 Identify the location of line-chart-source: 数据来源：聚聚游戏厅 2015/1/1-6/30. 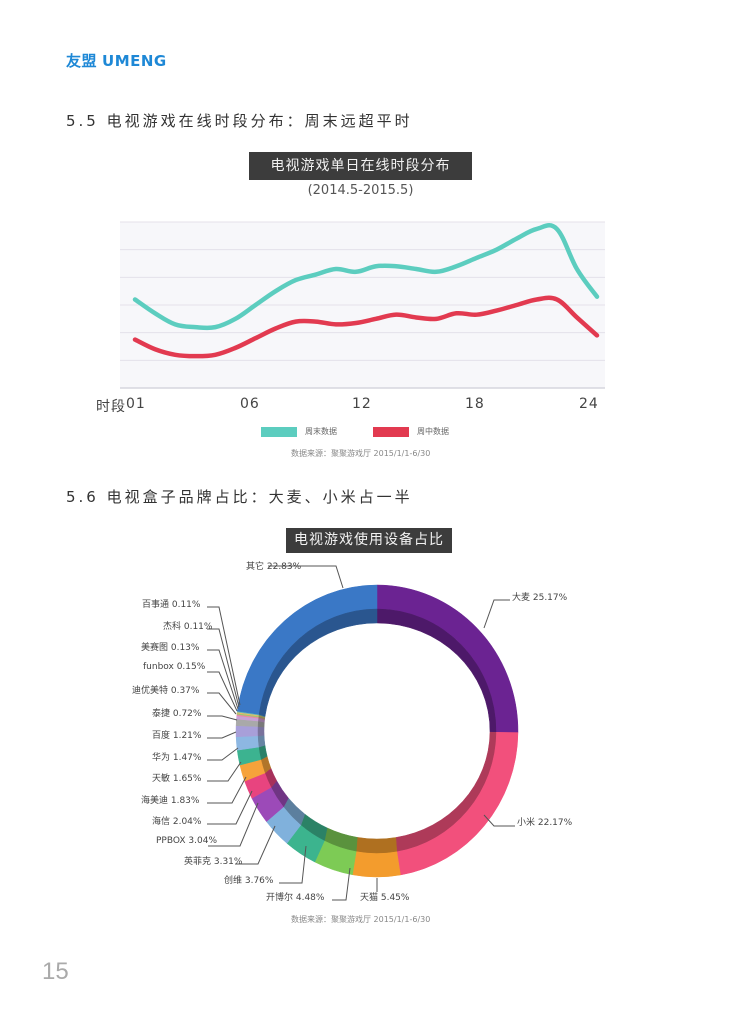
(361, 453).